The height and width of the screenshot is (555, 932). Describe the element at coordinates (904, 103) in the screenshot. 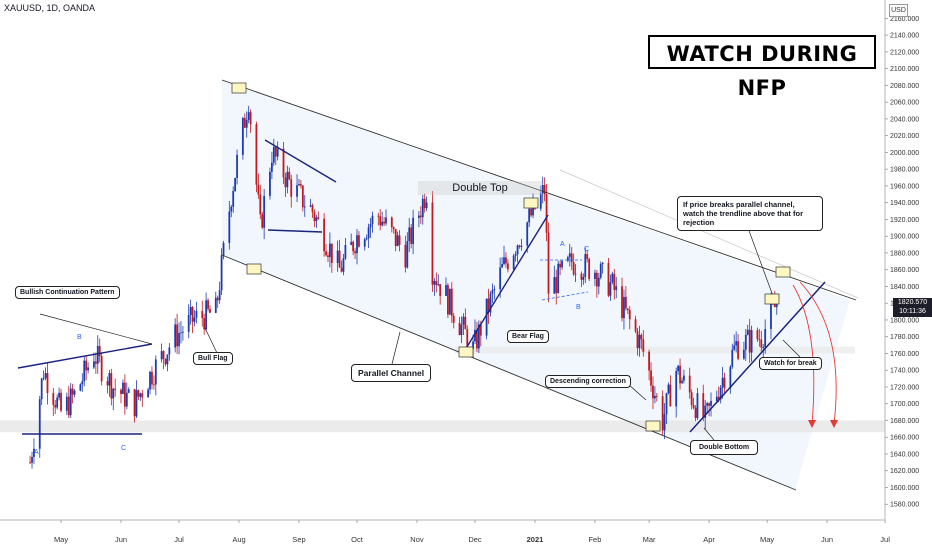

I see `price-tick-label: 2060.000` at that location.